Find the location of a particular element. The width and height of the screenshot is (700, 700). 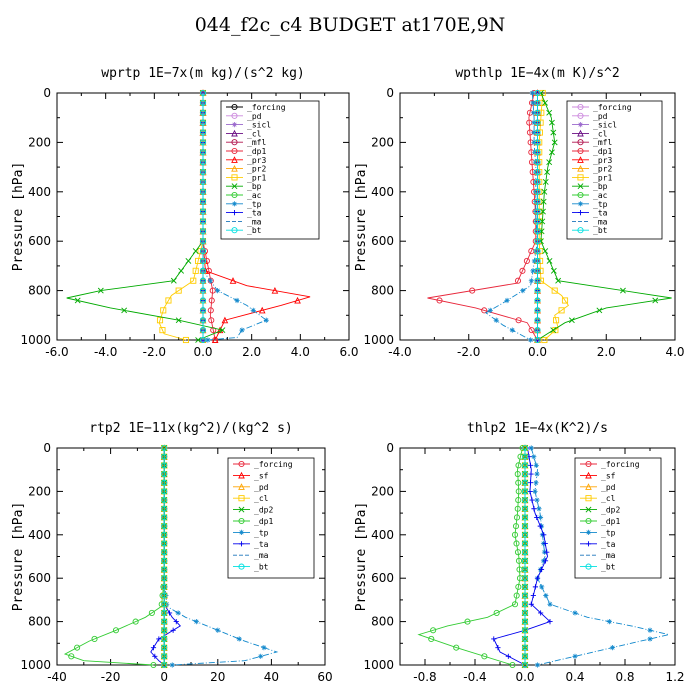

x-tick-label: -6.0 is located at coordinates (56, 352).